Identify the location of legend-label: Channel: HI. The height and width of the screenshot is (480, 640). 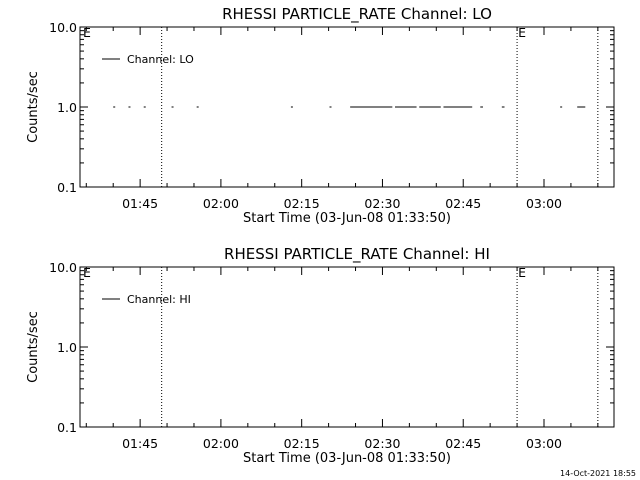
(159, 299).